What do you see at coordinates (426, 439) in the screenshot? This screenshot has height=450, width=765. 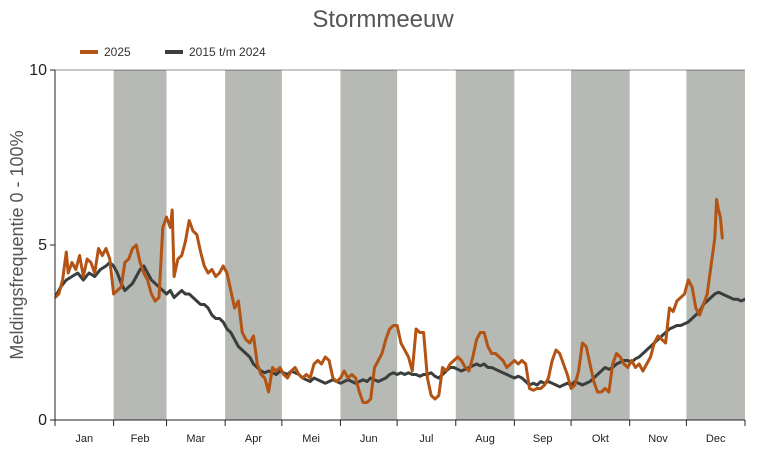 I see `x-tick-label-jul: Jul` at bounding box center [426, 439].